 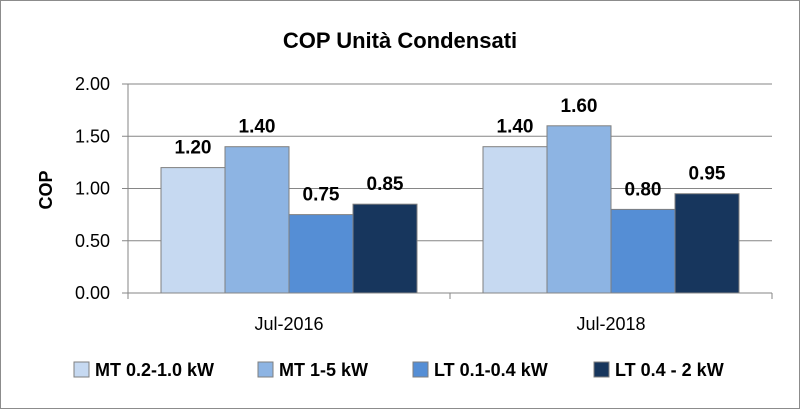 I want to click on category-label-1: Jul-2018, so click(x=610, y=324).